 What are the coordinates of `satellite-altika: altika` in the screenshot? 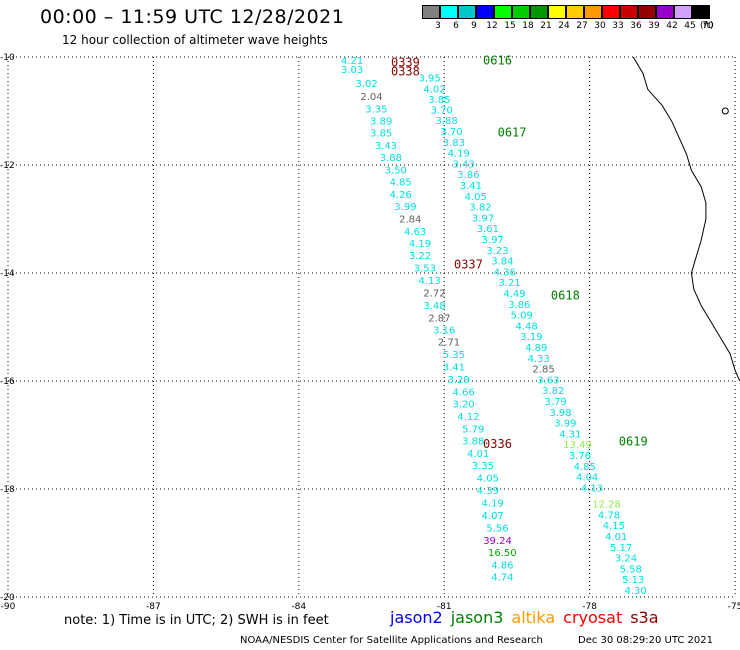 It's located at (533, 617).